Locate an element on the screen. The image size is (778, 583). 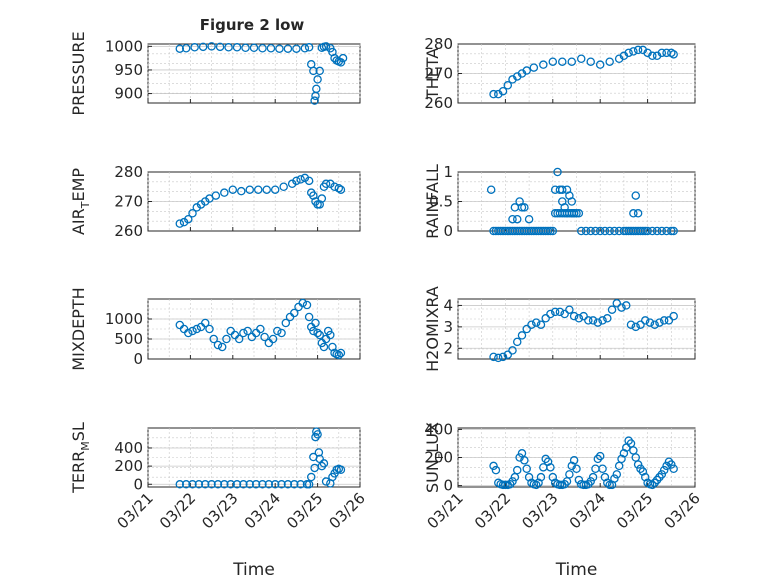
x-tick-label: 03/21 is located at coordinates (445, 510).